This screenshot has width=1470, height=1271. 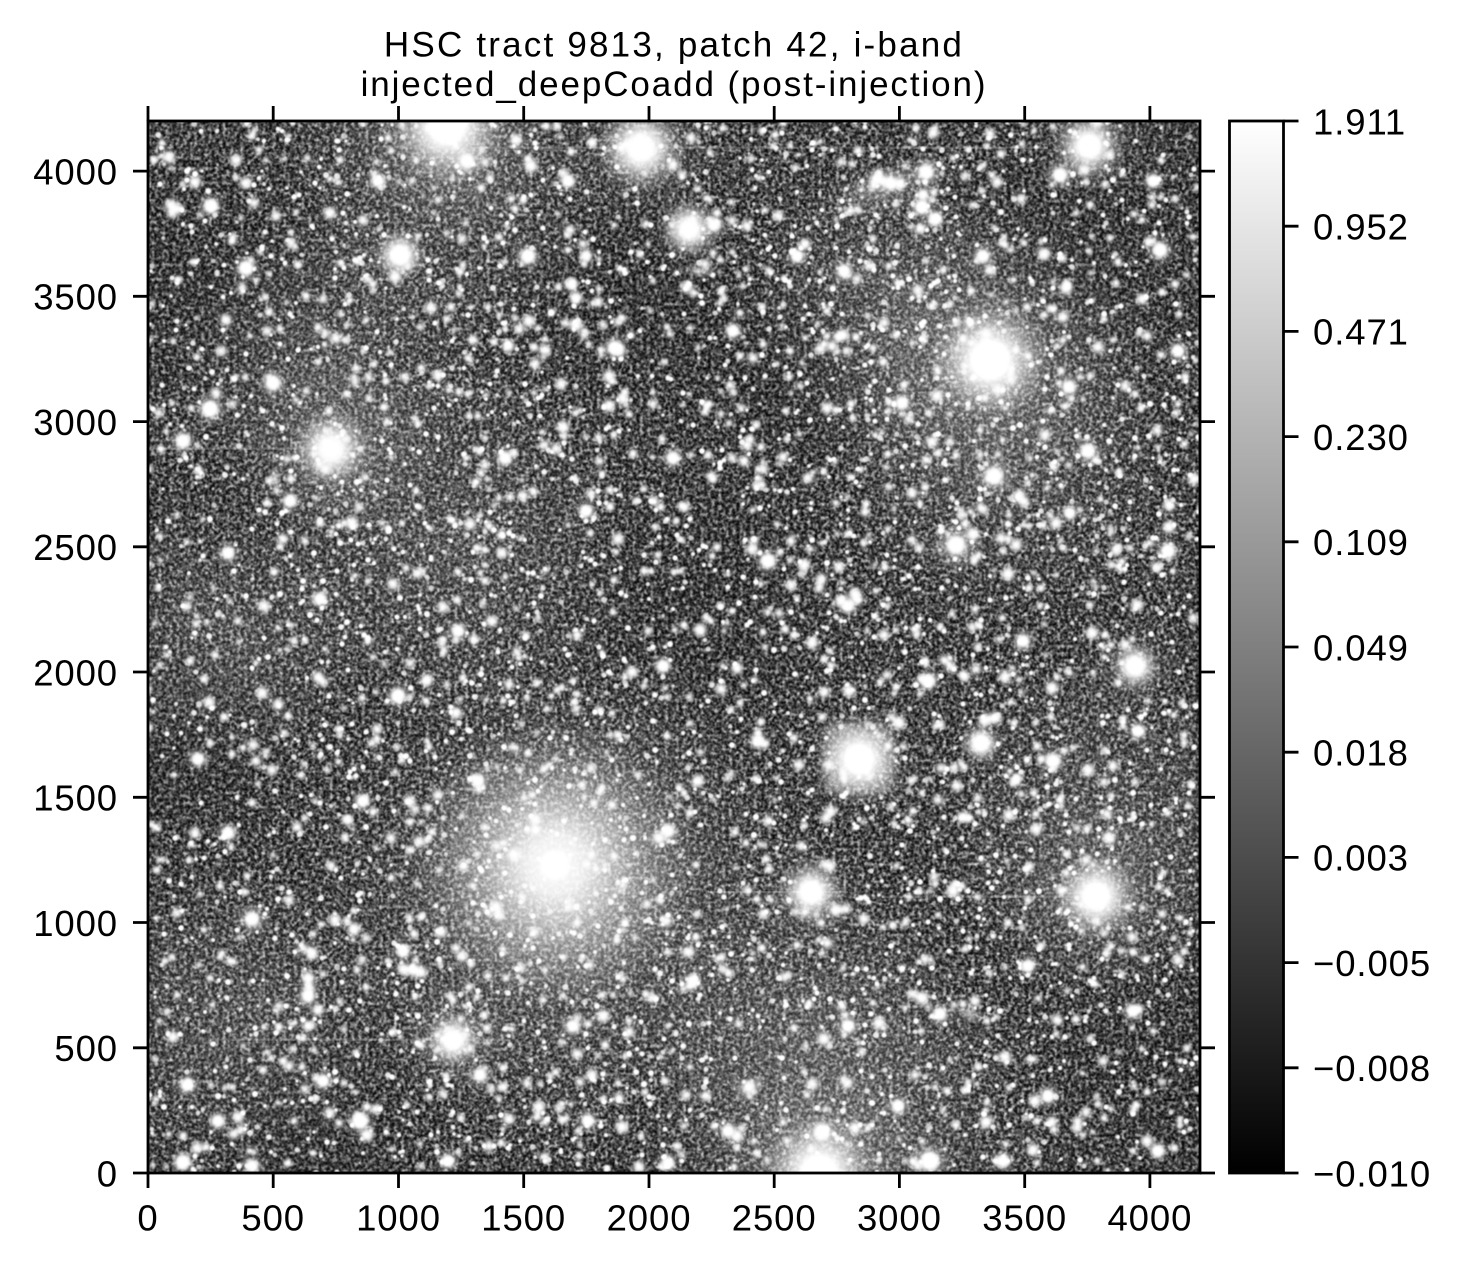 I want to click on svg-text: 2000, so click(x=649, y=1218).